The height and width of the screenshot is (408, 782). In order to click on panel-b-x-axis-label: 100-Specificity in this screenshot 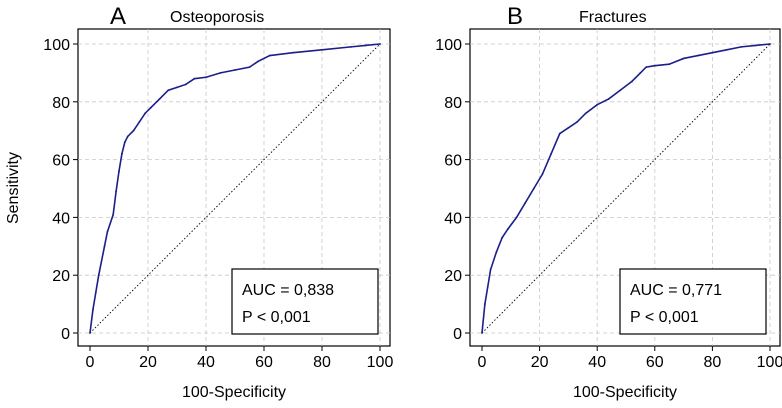, I will do `click(625, 392)`.